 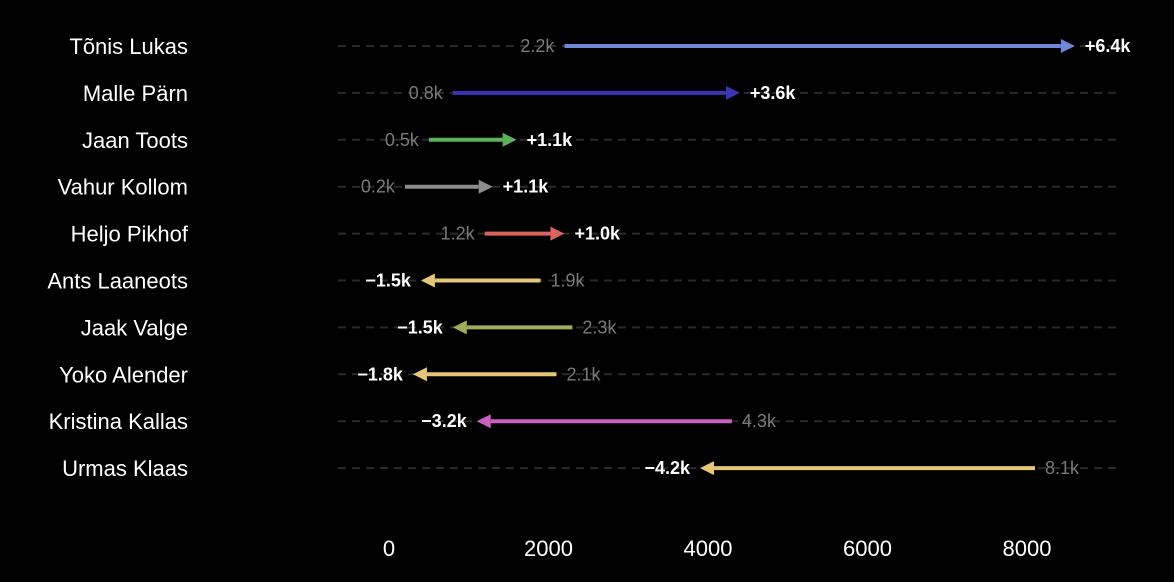 I want to click on start-value-label: 2.1k, so click(x=583, y=374).